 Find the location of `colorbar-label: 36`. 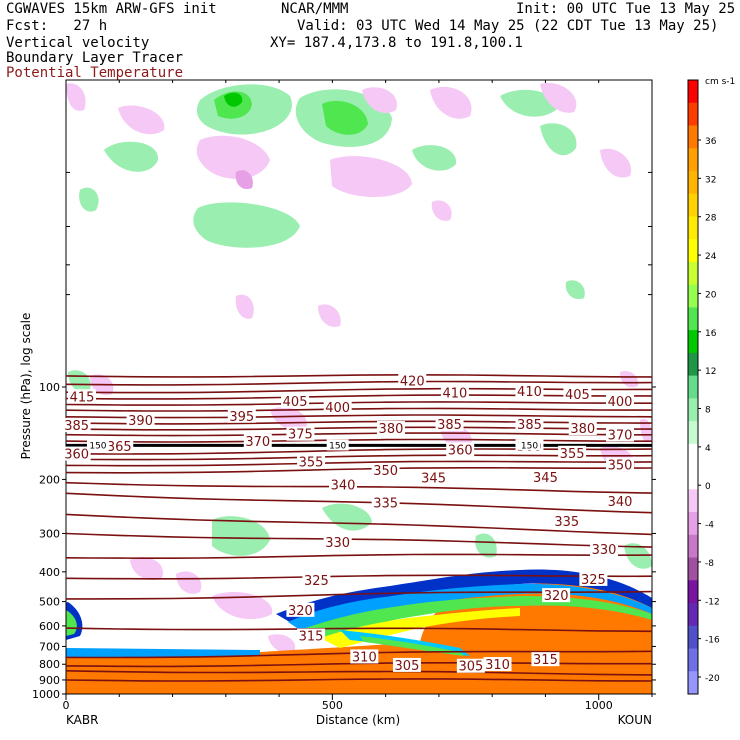

colorbar-label: 36 is located at coordinates (711, 142).